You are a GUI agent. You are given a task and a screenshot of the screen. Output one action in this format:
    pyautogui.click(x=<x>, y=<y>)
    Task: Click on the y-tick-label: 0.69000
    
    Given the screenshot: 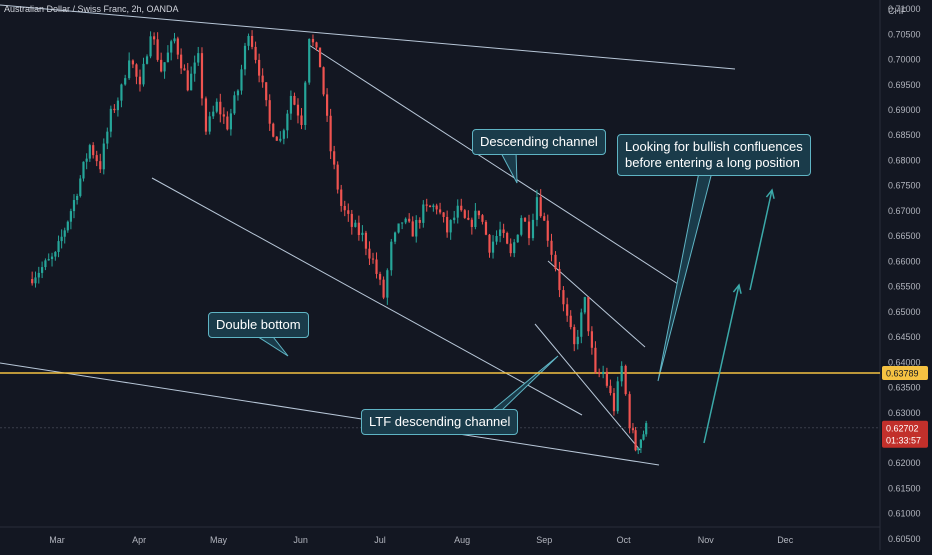 What is the action you would take?
    pyautogui.click(x=904, y=110)
    